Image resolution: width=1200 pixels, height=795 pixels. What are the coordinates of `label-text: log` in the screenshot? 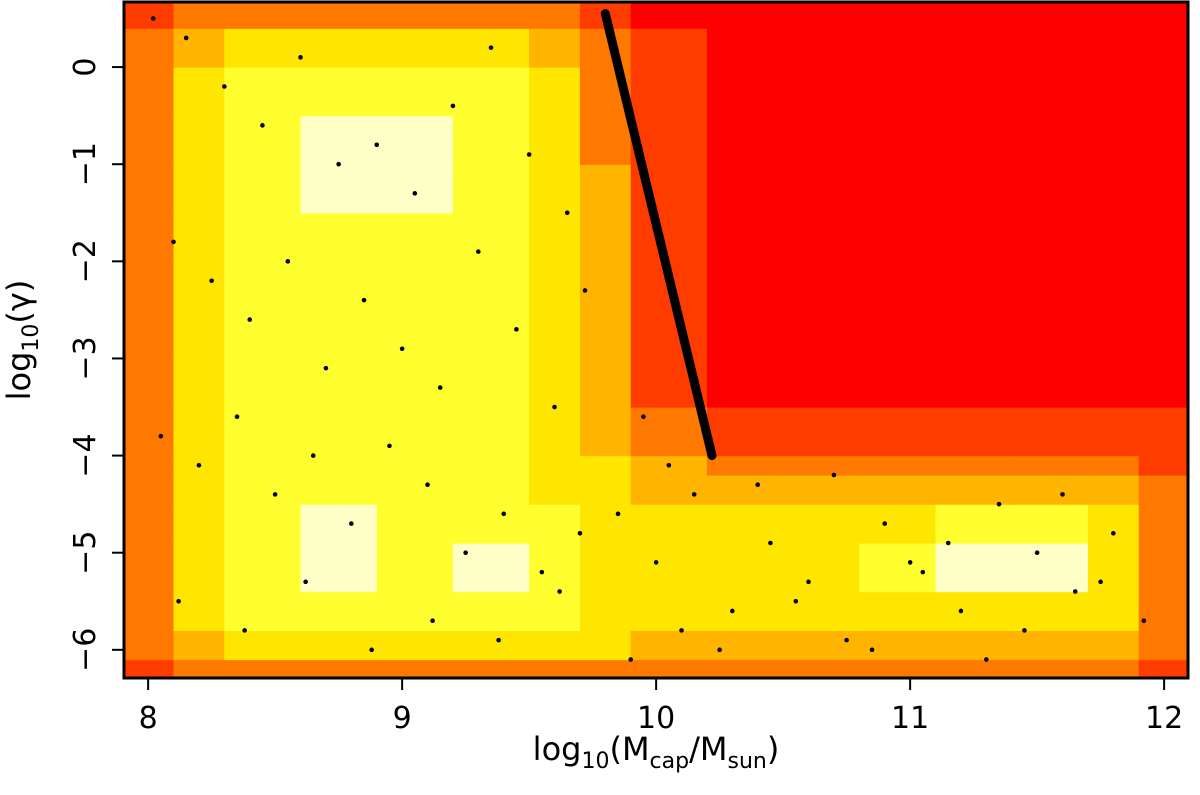 It's located at (19, 376).